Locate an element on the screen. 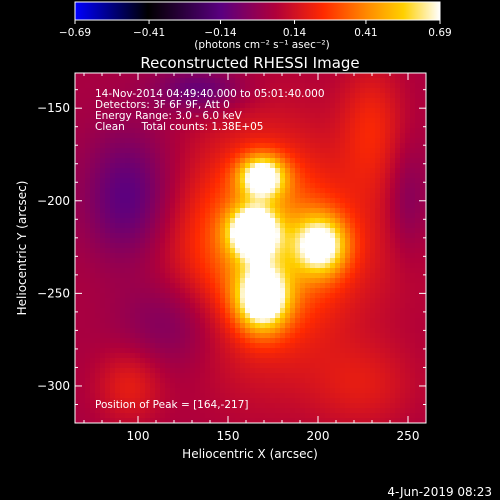 The width and height of the screenshot is (500, 500). colorbar-gradient is located at coordinates (257, 11).